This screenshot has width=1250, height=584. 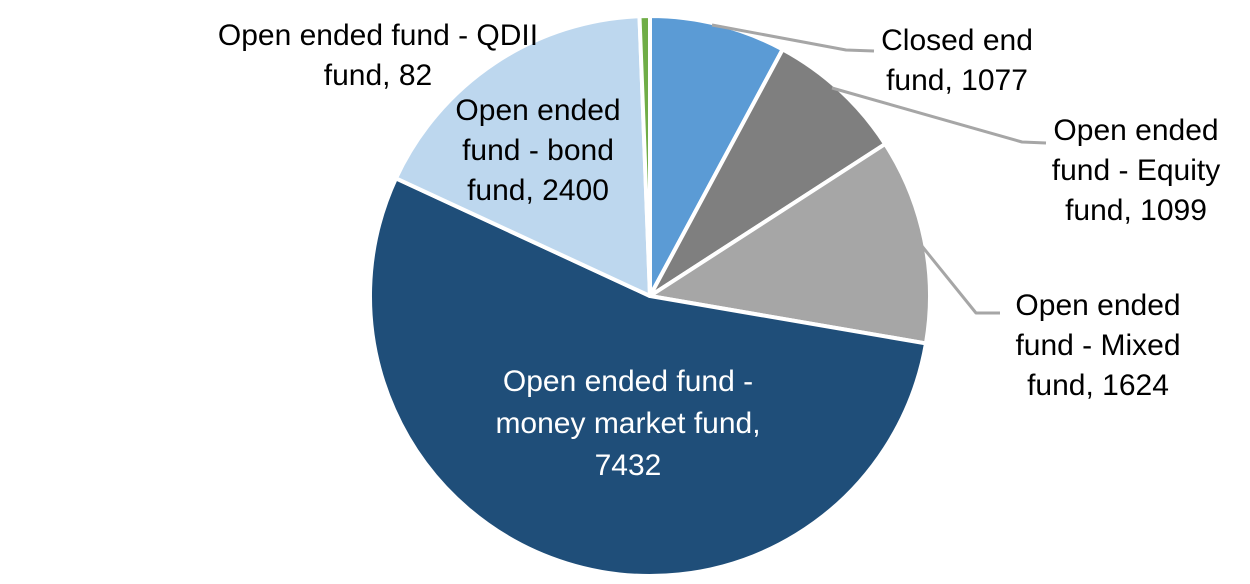 What do you see at coordinates (957, 61) in the screenshot?
I see `data-label-closed-end-fund: Closed end fund, 1077` at bounding box center [957, 61].